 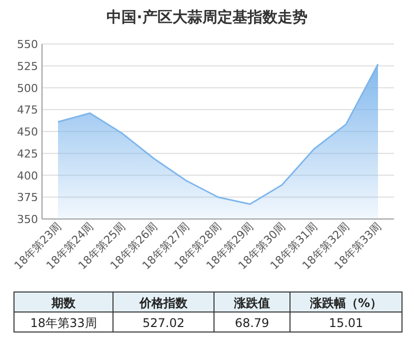 What do you see at coordinates (163, 323) in the screenshot?
I see `text: 527.02` at bounding box center [163, 323].